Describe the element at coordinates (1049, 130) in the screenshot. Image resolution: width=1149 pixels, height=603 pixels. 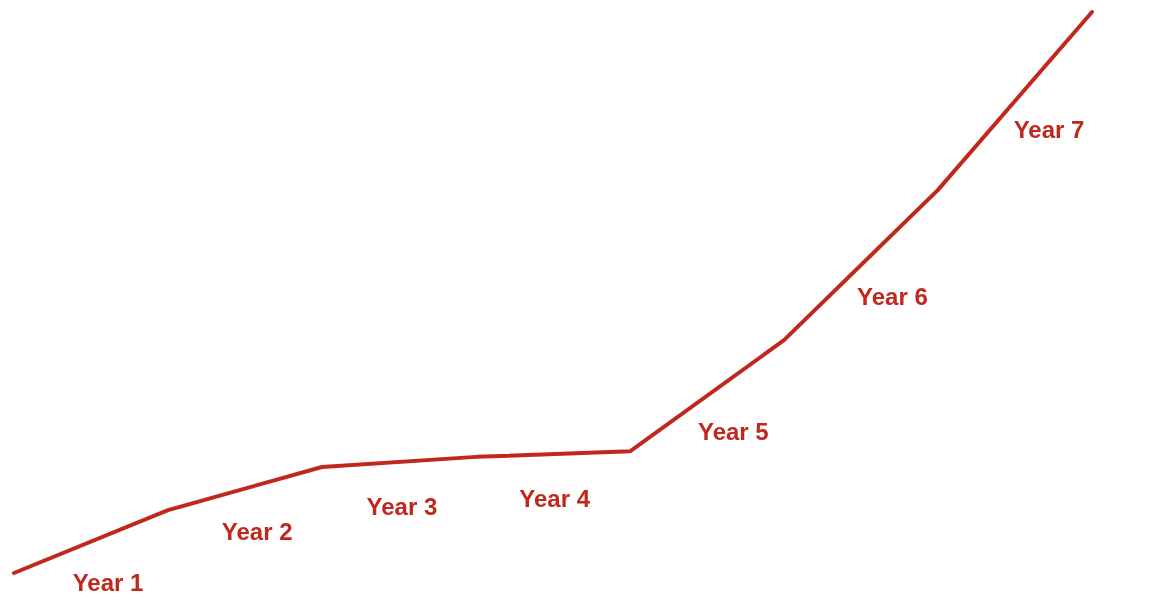
I see `annotation: Year 7` at that location.